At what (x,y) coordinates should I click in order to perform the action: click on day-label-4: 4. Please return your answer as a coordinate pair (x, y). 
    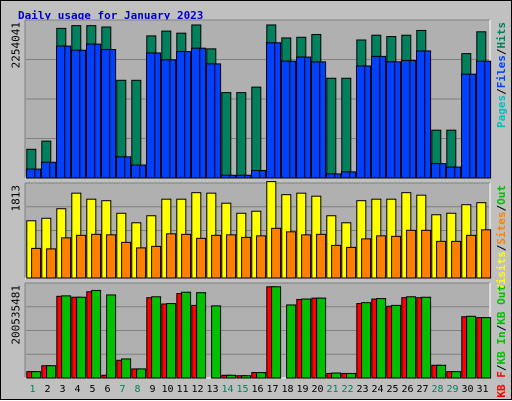
    Looking at the image, I should click on (77, 389).